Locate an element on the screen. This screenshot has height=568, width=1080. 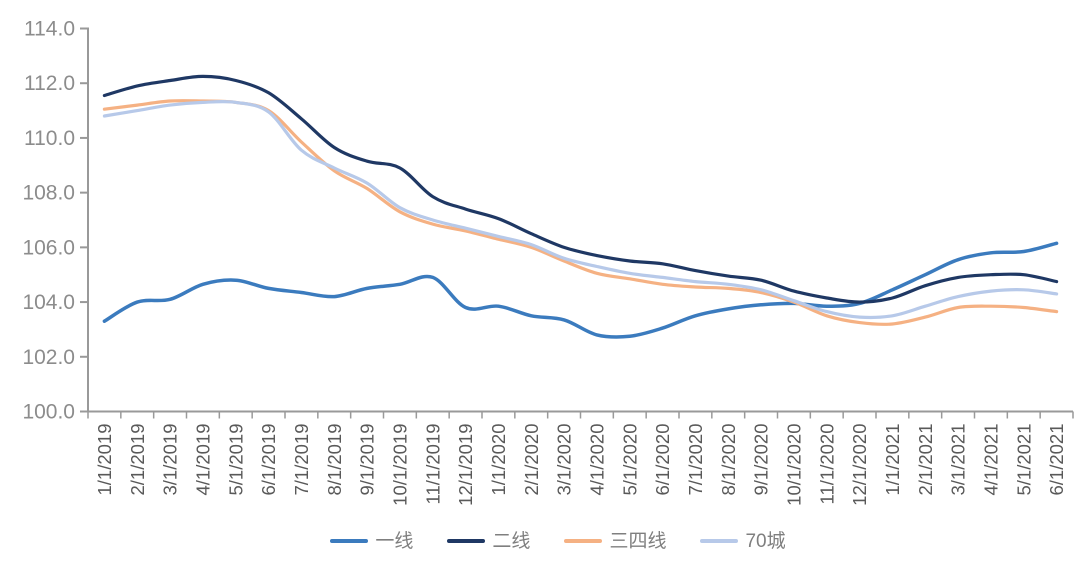
y-tick-label: 106.0 is located at coordinates (48, 247).